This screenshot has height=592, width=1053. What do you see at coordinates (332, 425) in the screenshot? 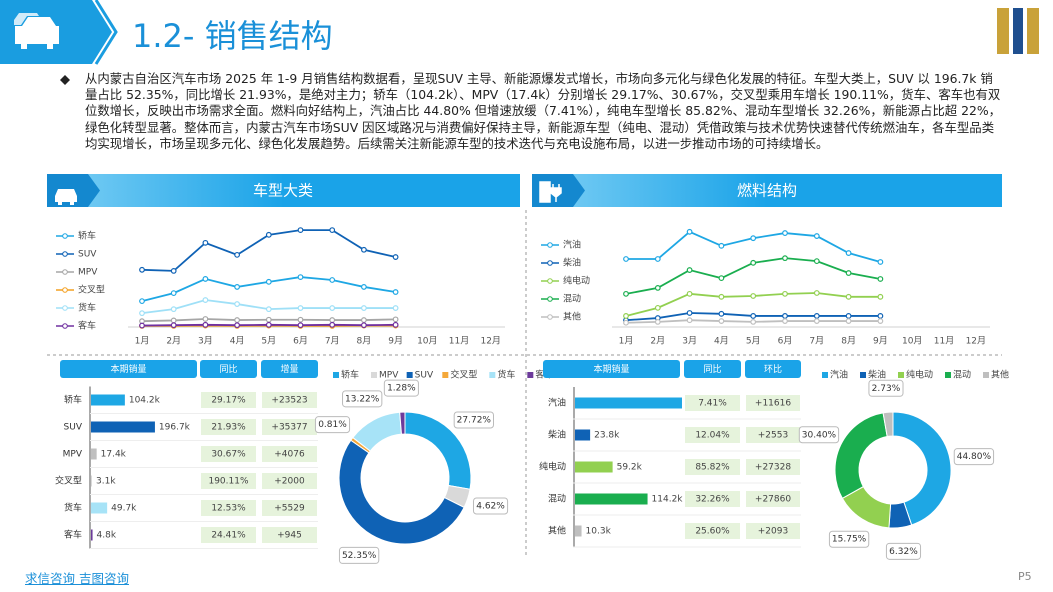
I see `slice-label: 0.81%` at bounding box center [332, 425].